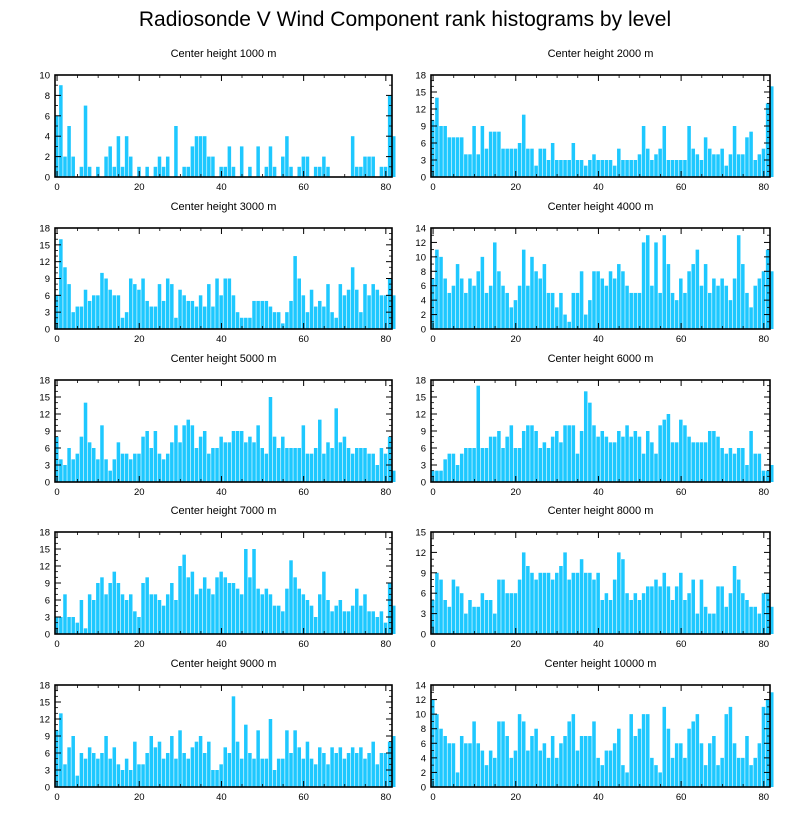 Image resolution: width=810 pixels, height=824 pixels. Describe the element at coordinates (217, 273) in the screenshot. I see `histogram-panel: Center height 3000 m 0 20 40 60 80 0 3 6 9 12 15 18` at that location.